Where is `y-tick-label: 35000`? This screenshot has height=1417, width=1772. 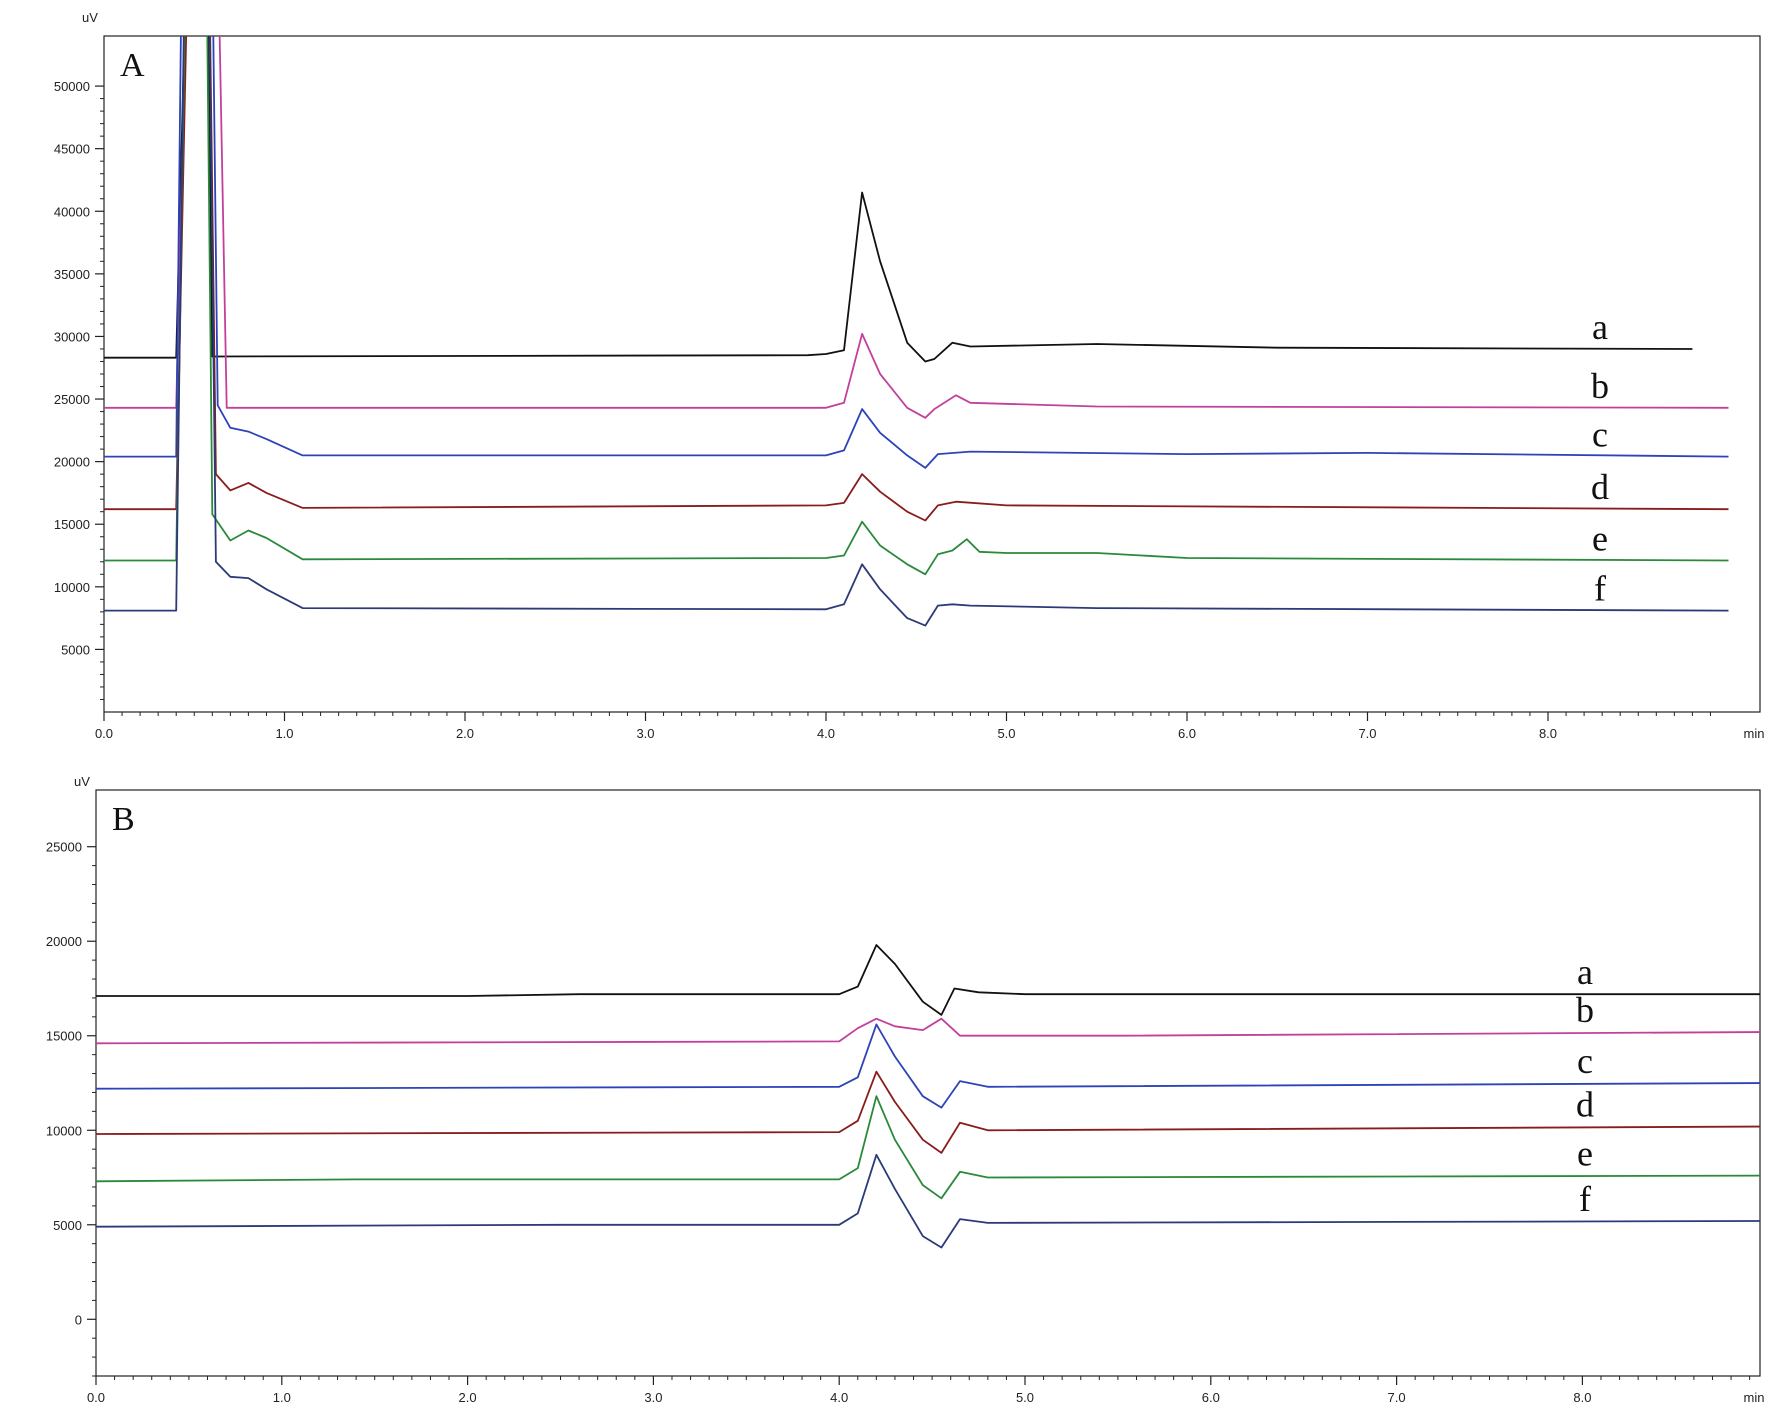
y-tick-label: 35000 is located at coordinates (72, 274).